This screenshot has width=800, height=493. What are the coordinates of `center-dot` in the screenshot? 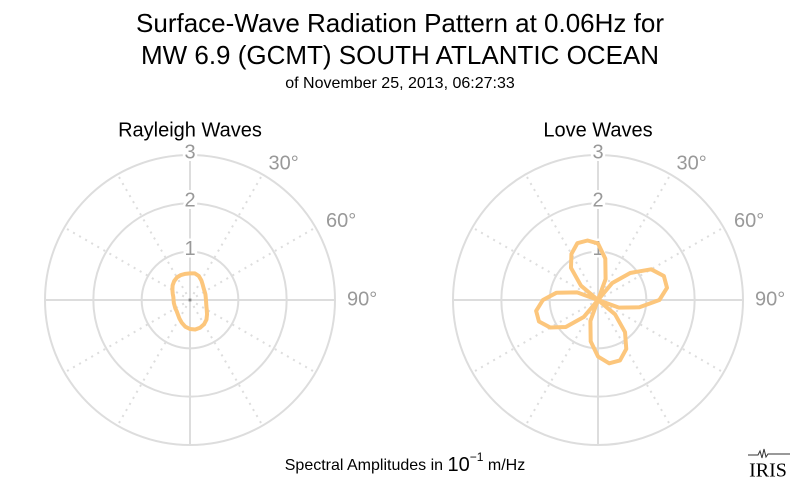 It's located at (190, 300).